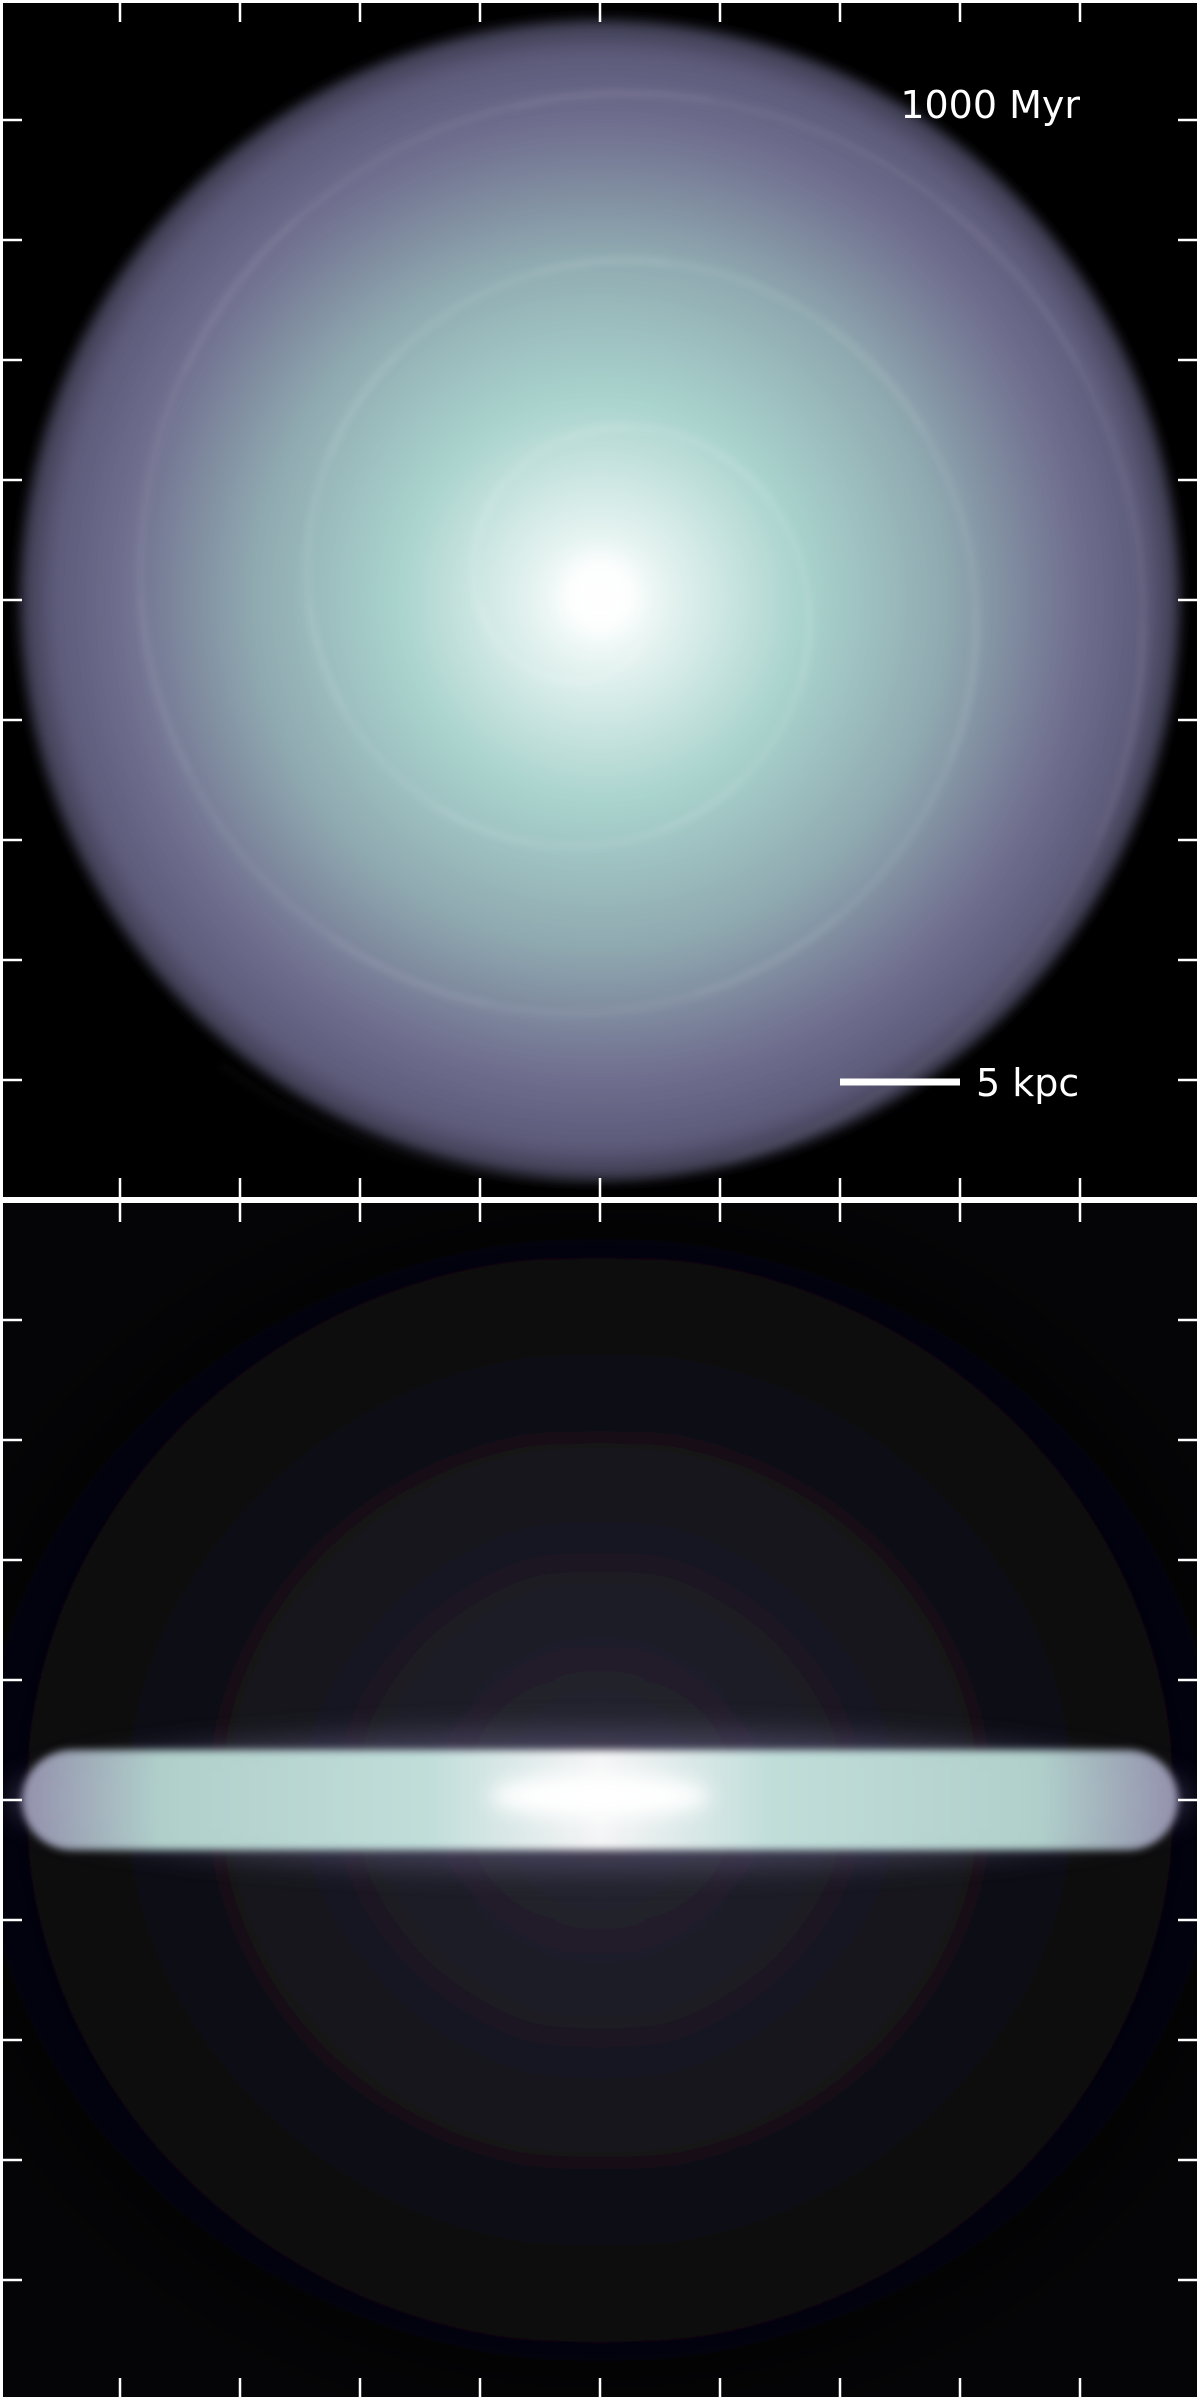 The image size is (1200, 2400). I want to click on time-label: 1000 Myr, so click(990, 105).